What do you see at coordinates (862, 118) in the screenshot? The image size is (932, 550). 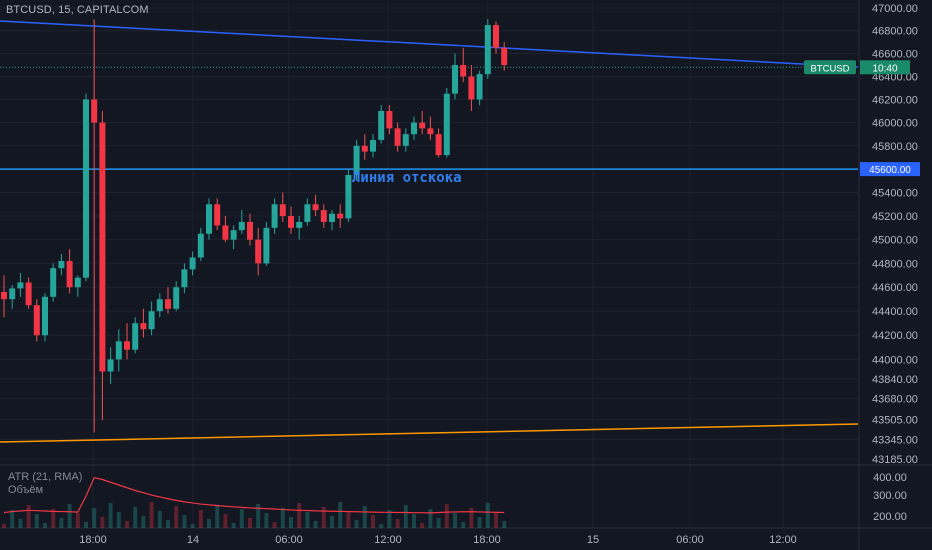 I see `price-tags: BTCUSD 10:40 45600.00` at bounding box center [862, 118].